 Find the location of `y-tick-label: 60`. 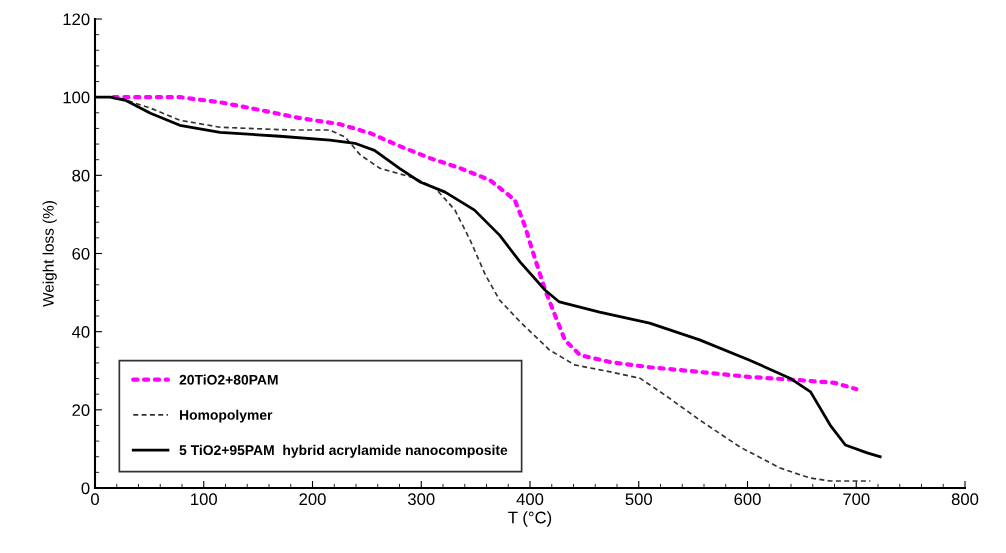

y-tick-label: 60 is located at coordinates (81, 253).